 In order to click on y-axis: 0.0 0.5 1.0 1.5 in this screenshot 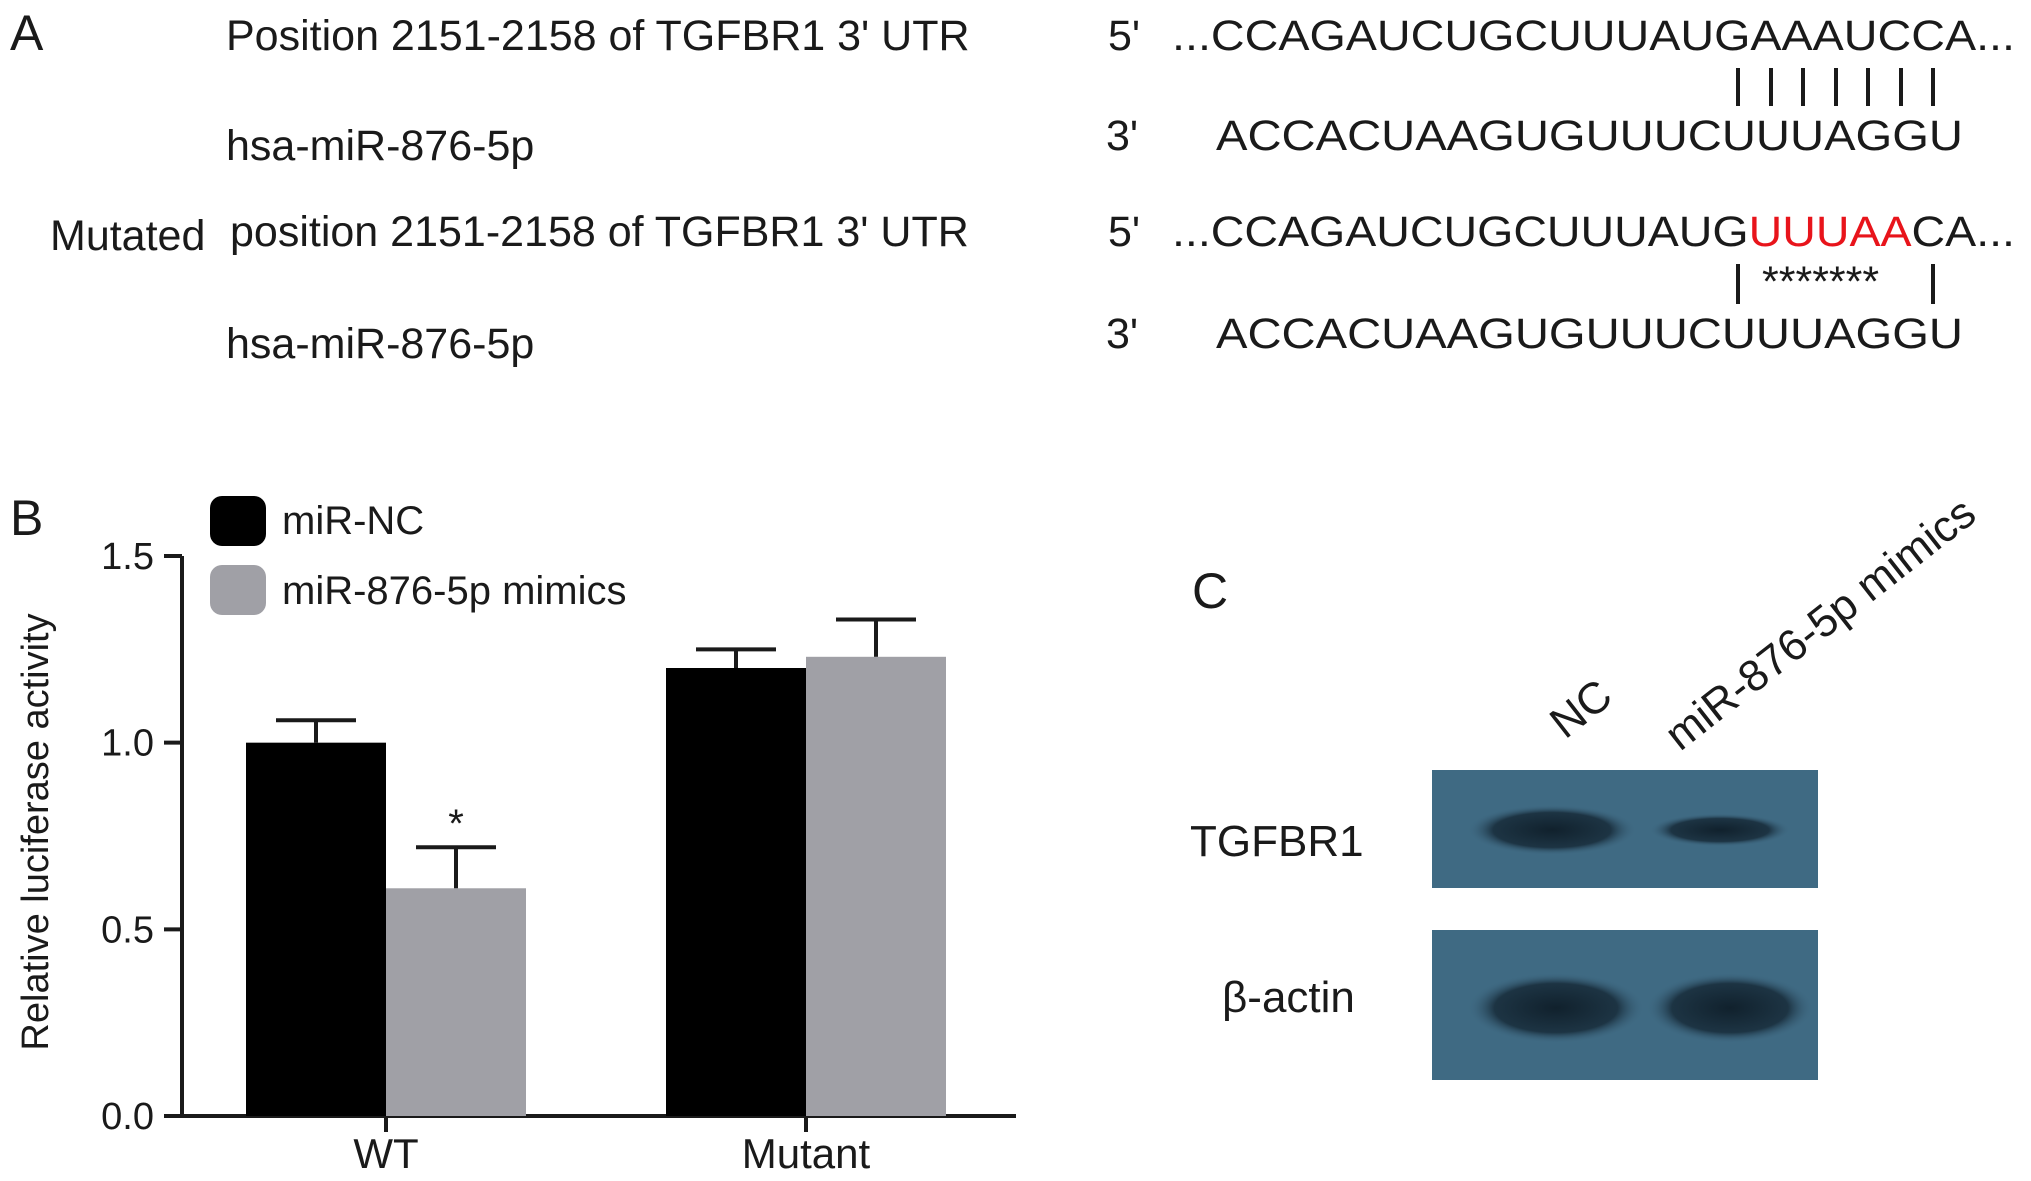, I will do `click(142, 837)`.